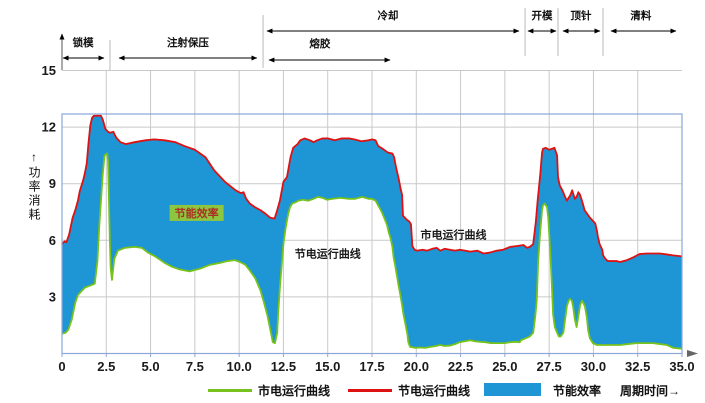 This screenshot has height=403, width=705. I want to click on x-tick-label: 7.5, so click(195, 366).